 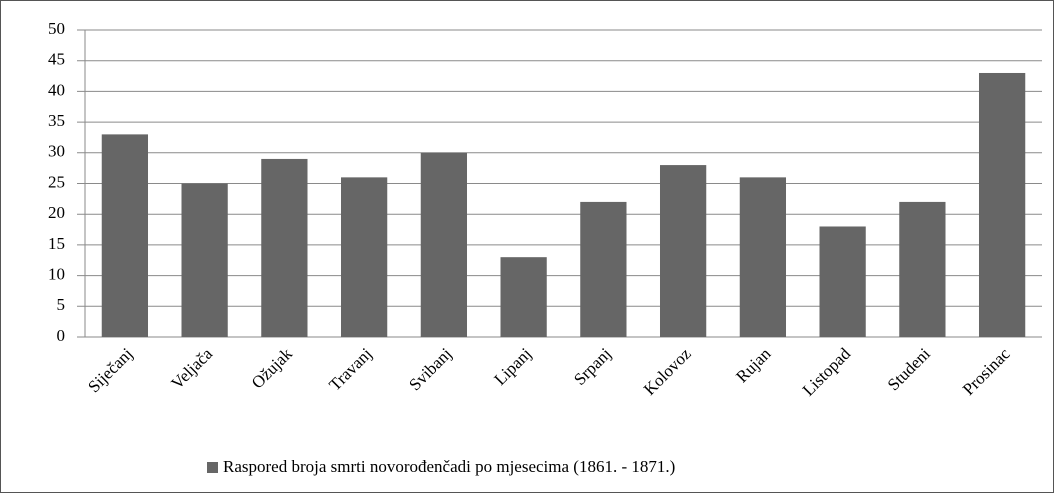 I want to click on y-tick-label: 30, so click(x=56, y=151).